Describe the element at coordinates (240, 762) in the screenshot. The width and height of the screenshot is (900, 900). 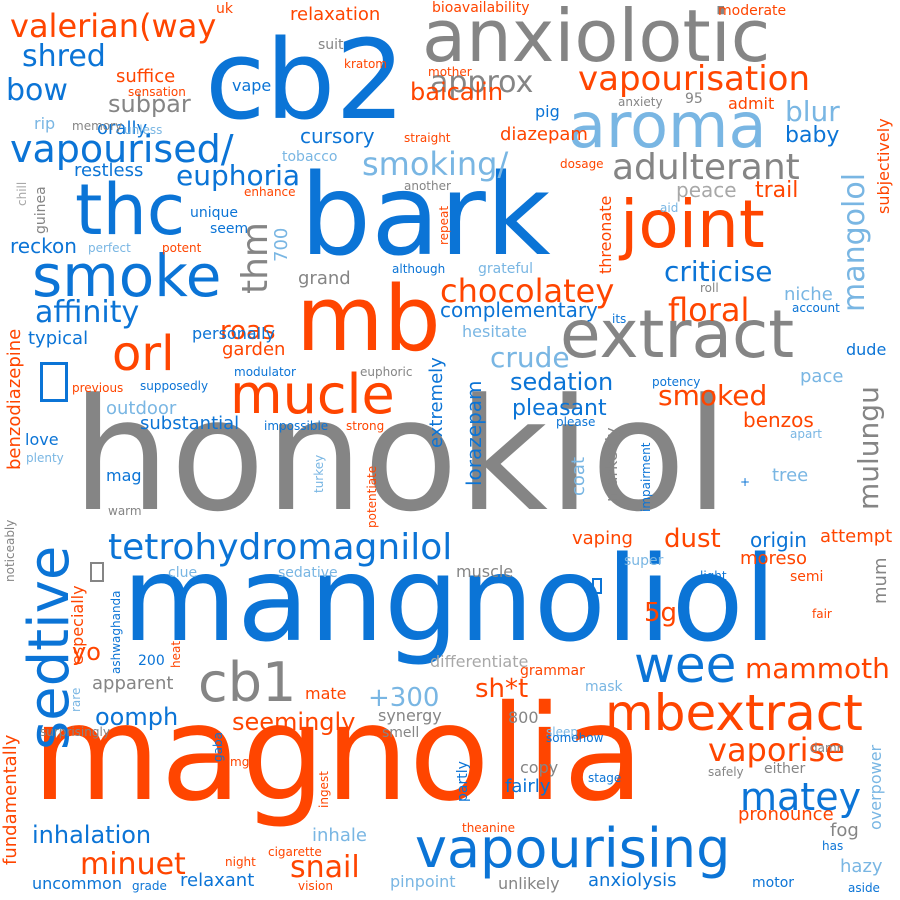
I see `word: mg` at that location.